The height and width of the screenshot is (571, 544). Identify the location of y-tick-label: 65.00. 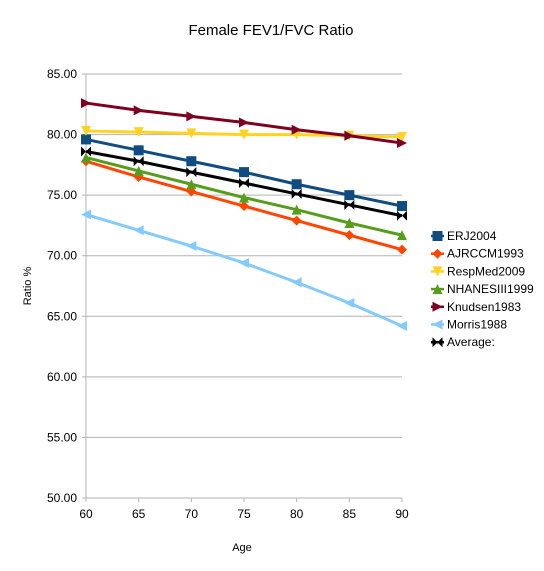
(62, 316).